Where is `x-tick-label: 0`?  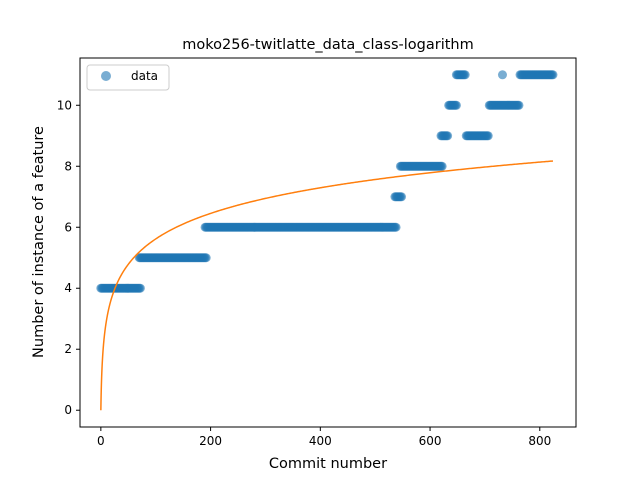 x-tick-label: 0 is located at coordinates (101, 441).